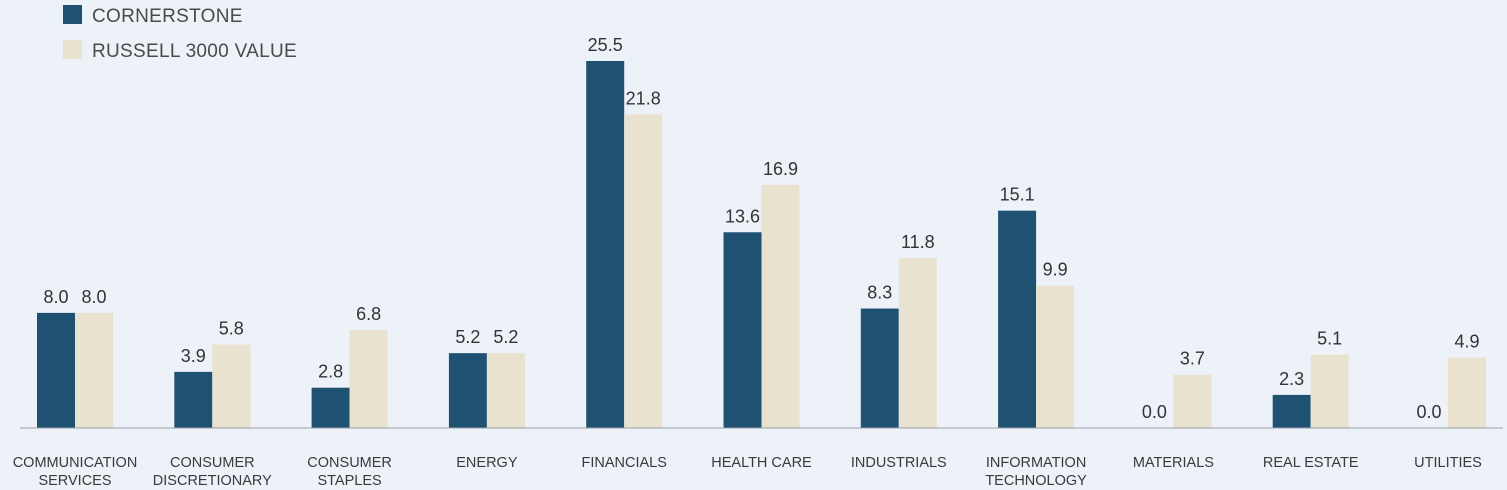 This screenshot has height=490, width=1507. What do you see at coordinates (879, 293) in the screenshot?
I see `value-label-cornerstone-industrials: 8.3` at bounding box center [879, 293].